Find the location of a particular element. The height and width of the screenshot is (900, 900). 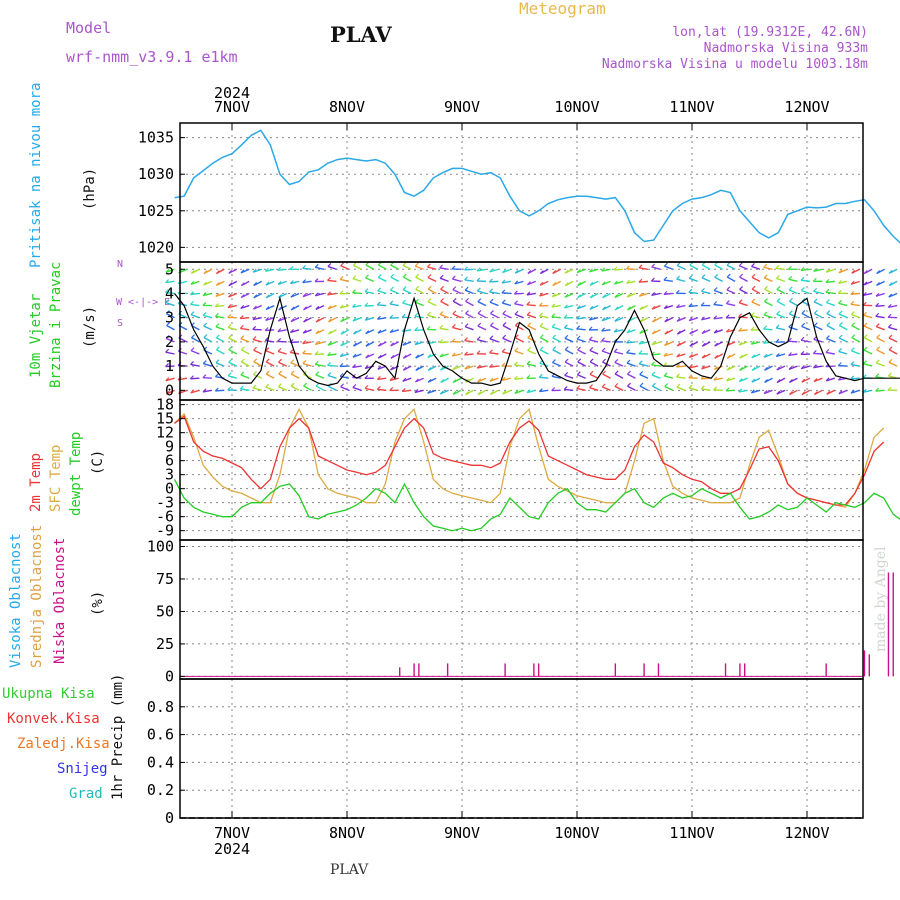

x-tick-label-bottom: 11NOV is located at coordinates (691, 833).